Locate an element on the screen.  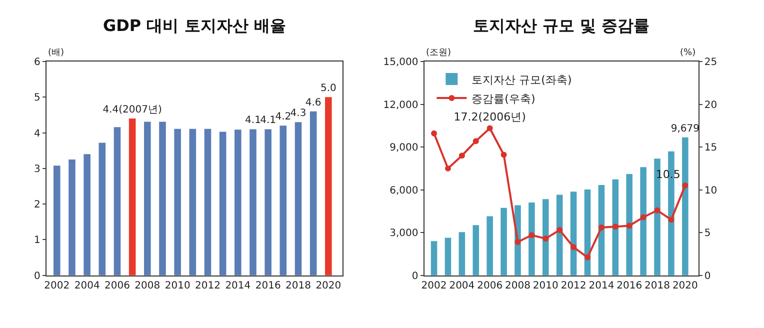
legend-label: 토지자산 규모(좌축) is located at coordinates (522, 79).